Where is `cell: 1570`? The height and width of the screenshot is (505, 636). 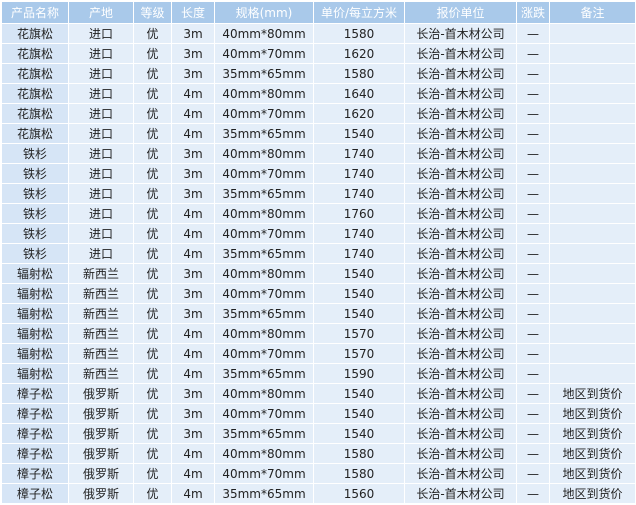 cell: 1570 is located at coordinates (359, 333).